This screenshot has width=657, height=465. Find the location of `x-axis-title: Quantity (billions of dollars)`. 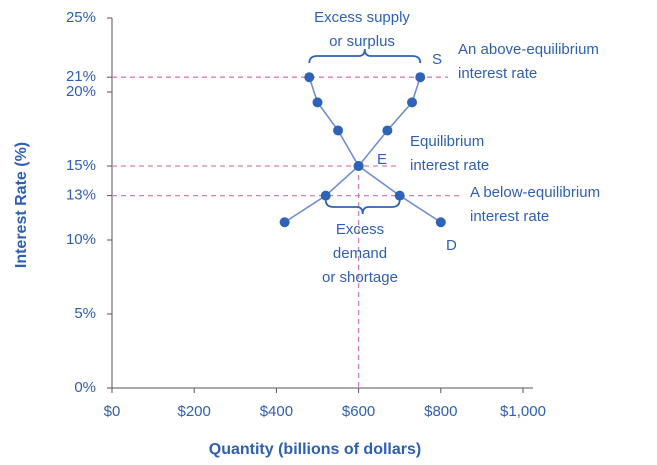

x-axis-title: Quantity (billions of dollars) is located at coordinates (315, 449).